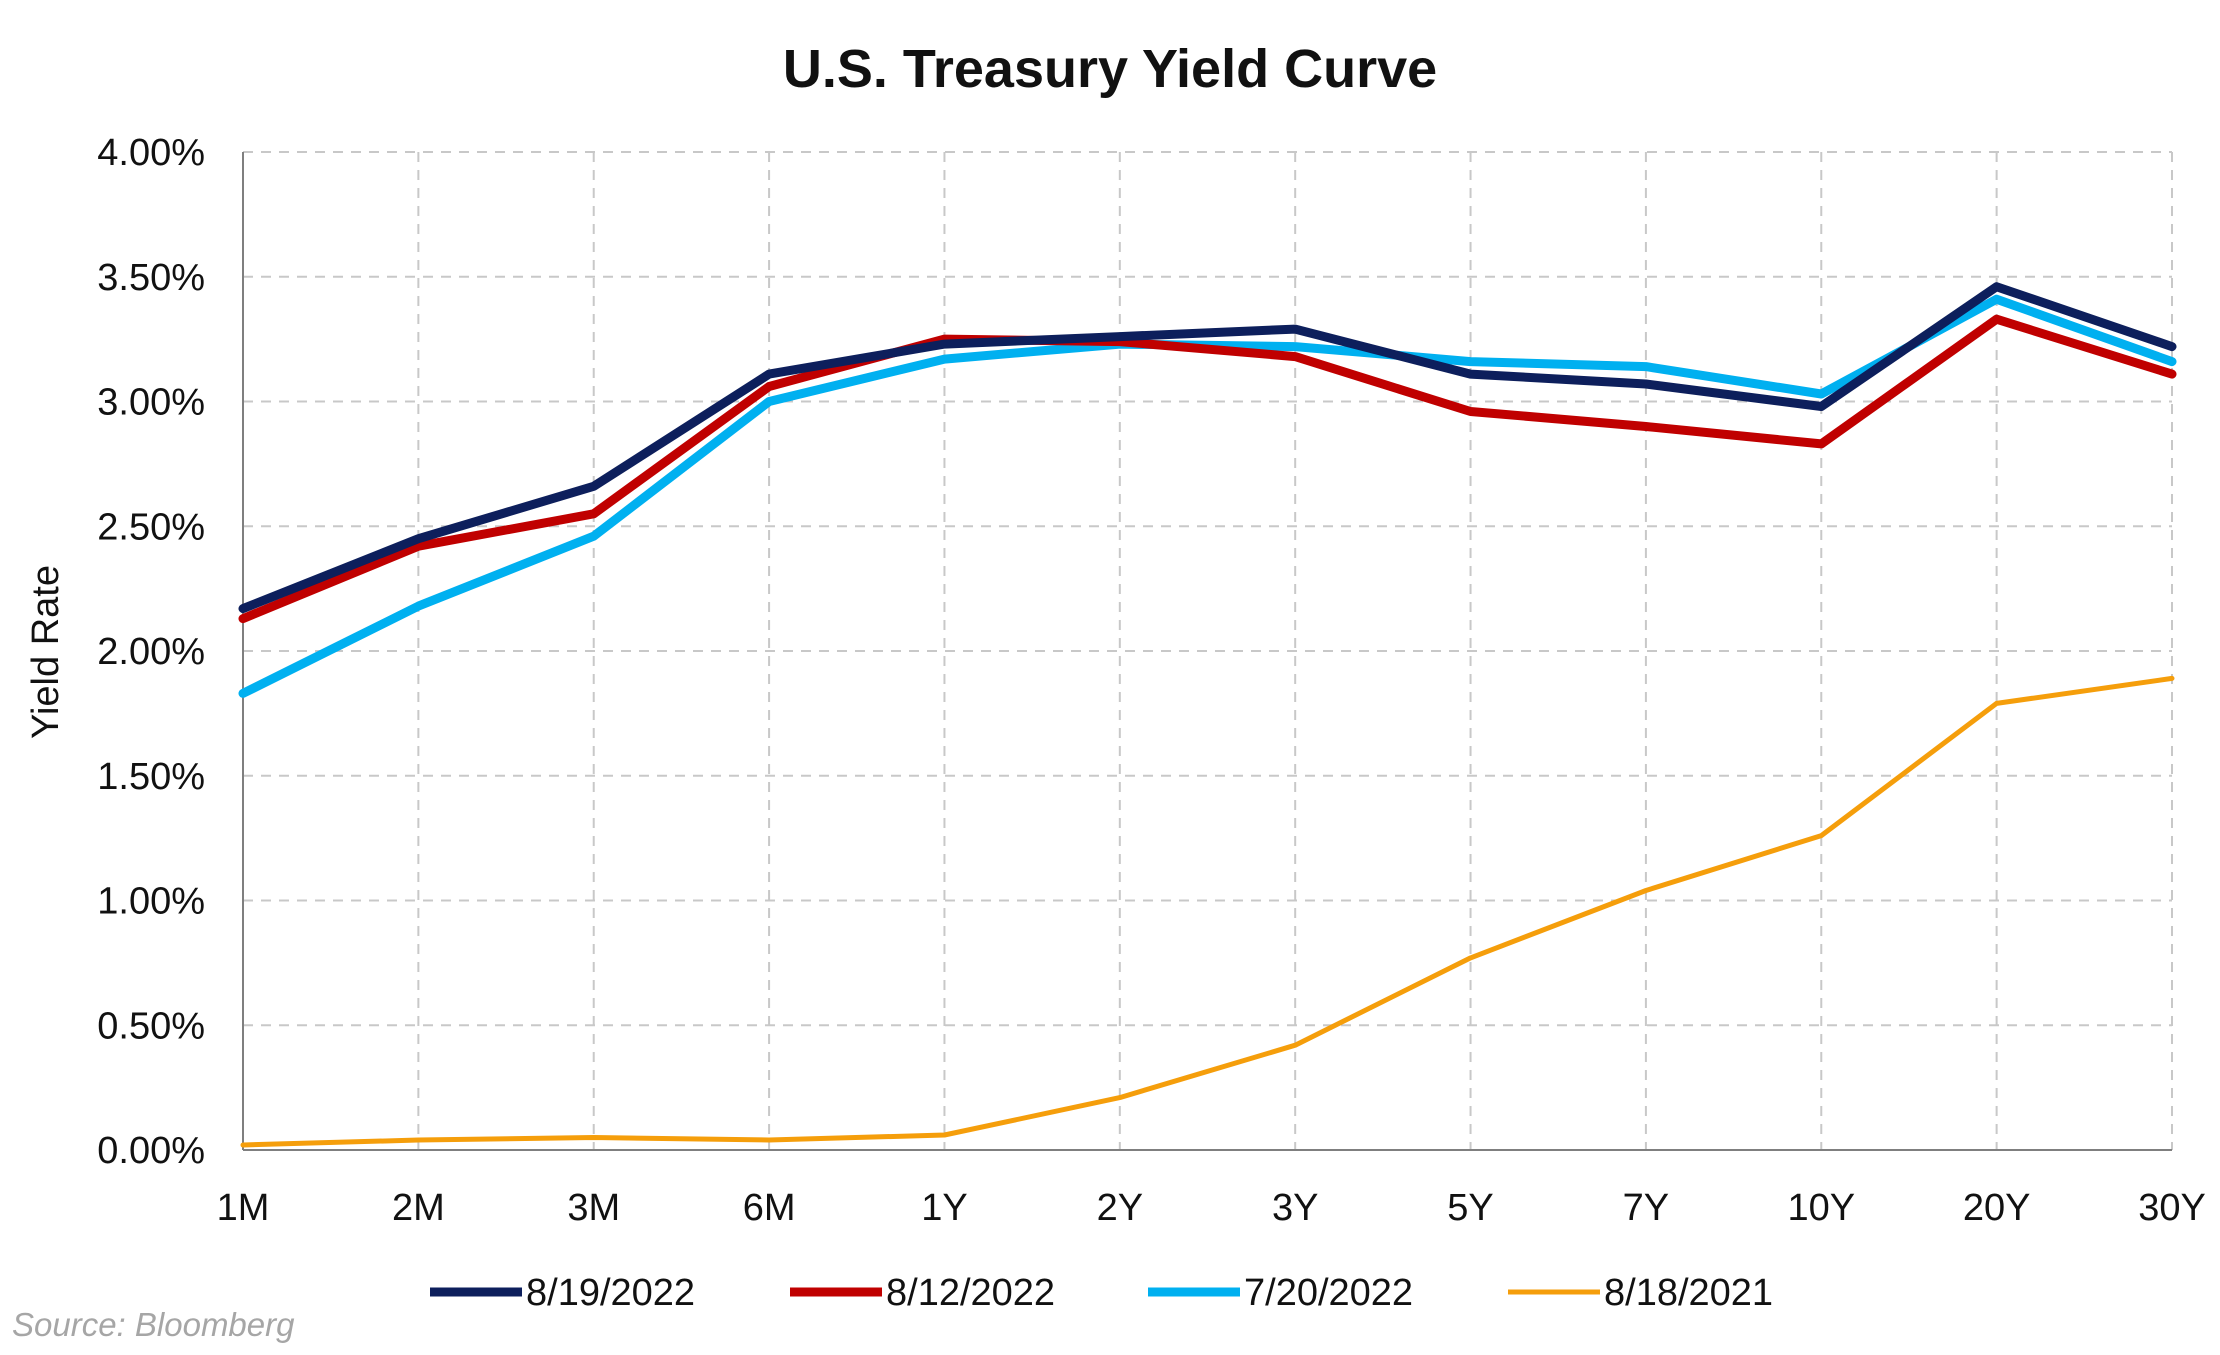 This screenshot has height=1355, width=2220. I want to click on y-tick-label: 2.50%, so click(151, 527).